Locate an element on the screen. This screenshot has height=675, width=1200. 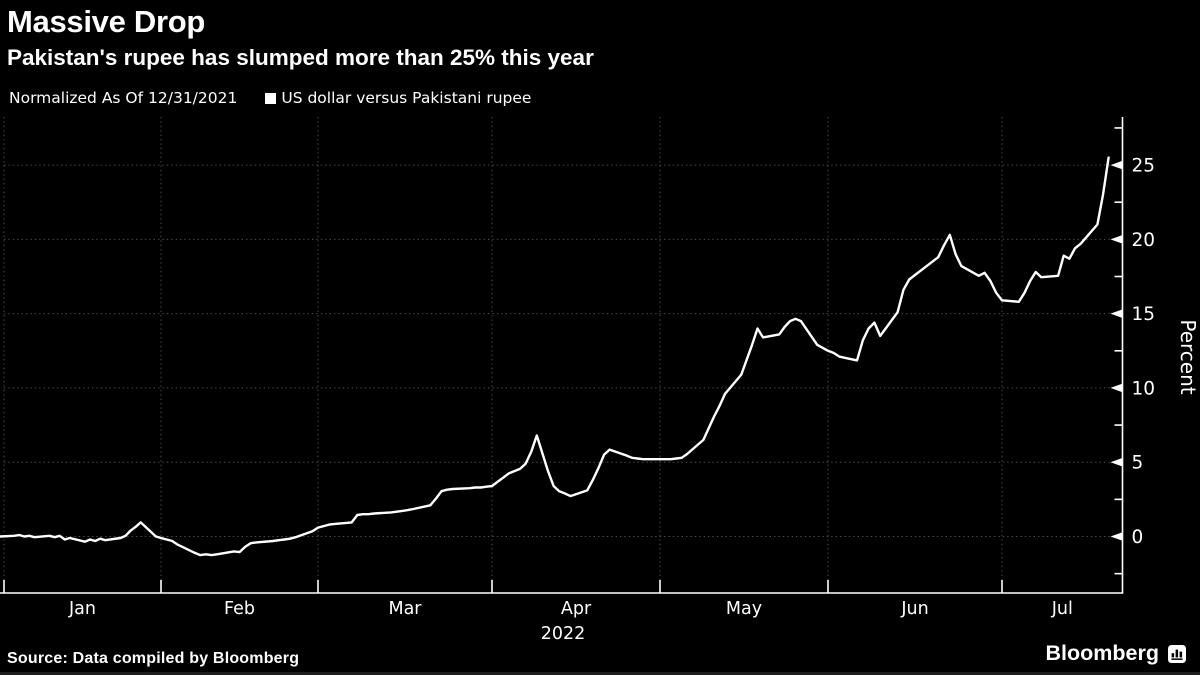
page-title: Massive Drop is located at coordinates (106, 21).